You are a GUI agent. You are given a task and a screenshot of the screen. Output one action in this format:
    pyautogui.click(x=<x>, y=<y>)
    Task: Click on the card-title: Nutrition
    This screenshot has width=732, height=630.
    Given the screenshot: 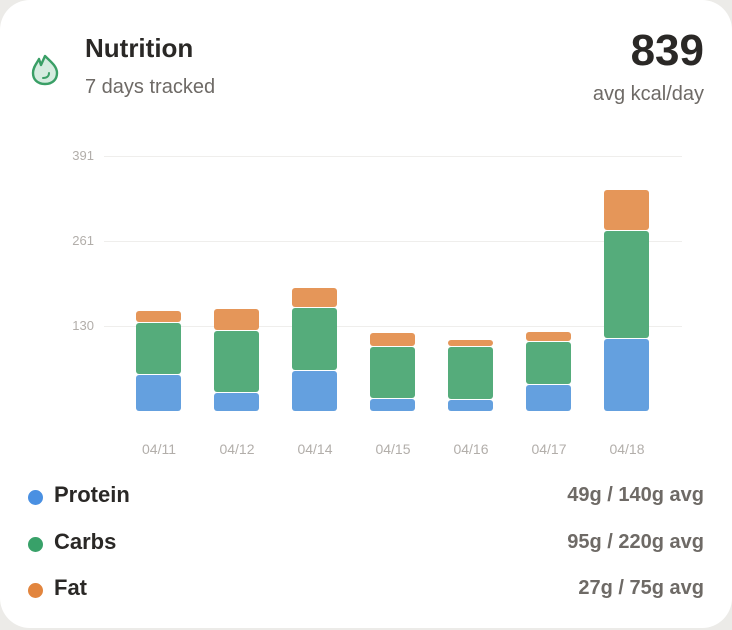 What is the action you would take?
    pyautogui.click(x=139, y=48)
    